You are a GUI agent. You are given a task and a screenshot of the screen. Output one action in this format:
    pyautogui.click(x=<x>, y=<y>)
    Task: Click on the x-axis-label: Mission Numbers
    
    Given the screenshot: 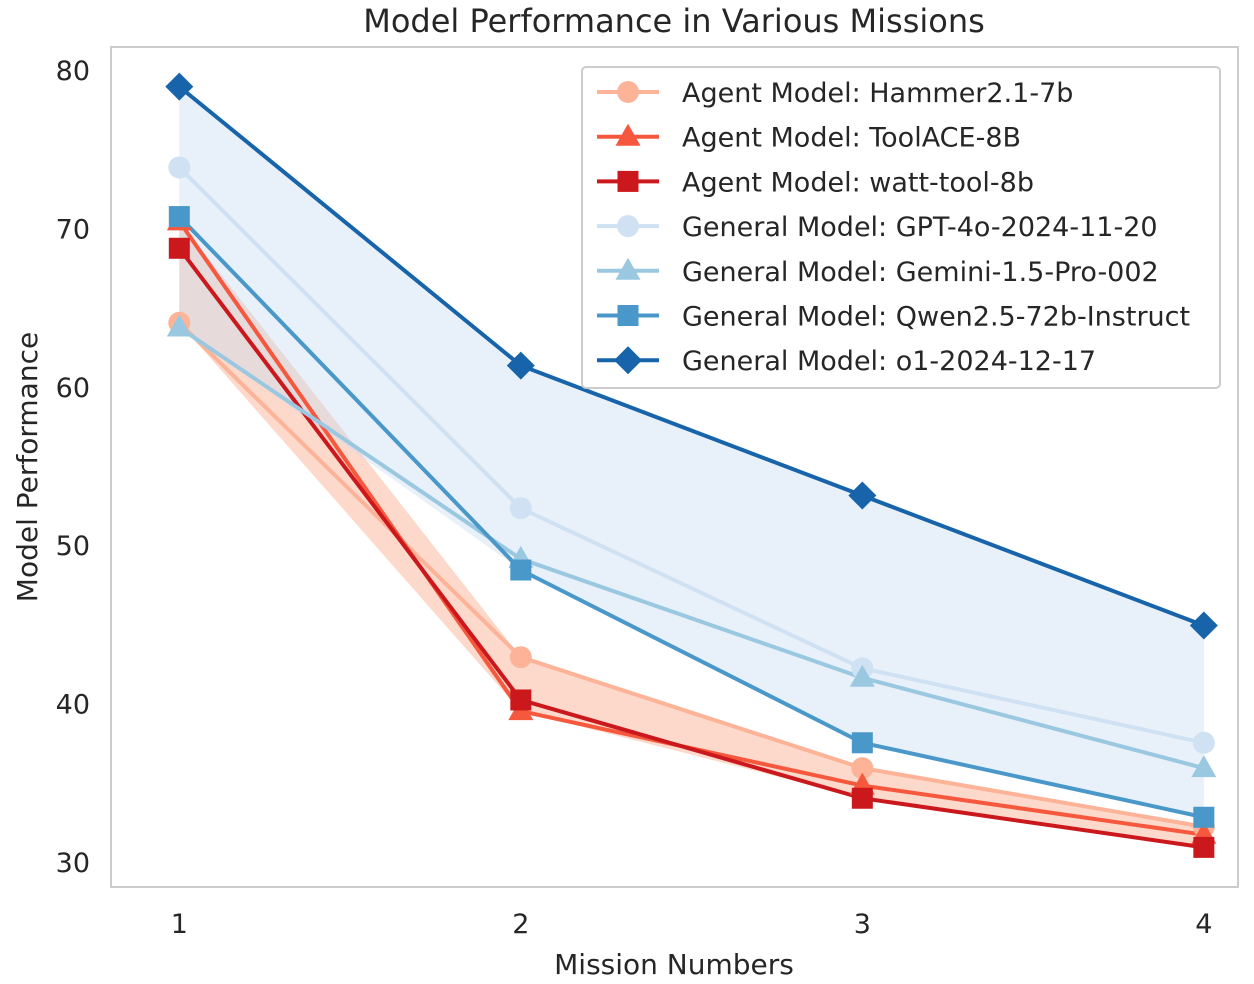 What is the action you would take?
    pyautogui.click(x=674, y=964)
    